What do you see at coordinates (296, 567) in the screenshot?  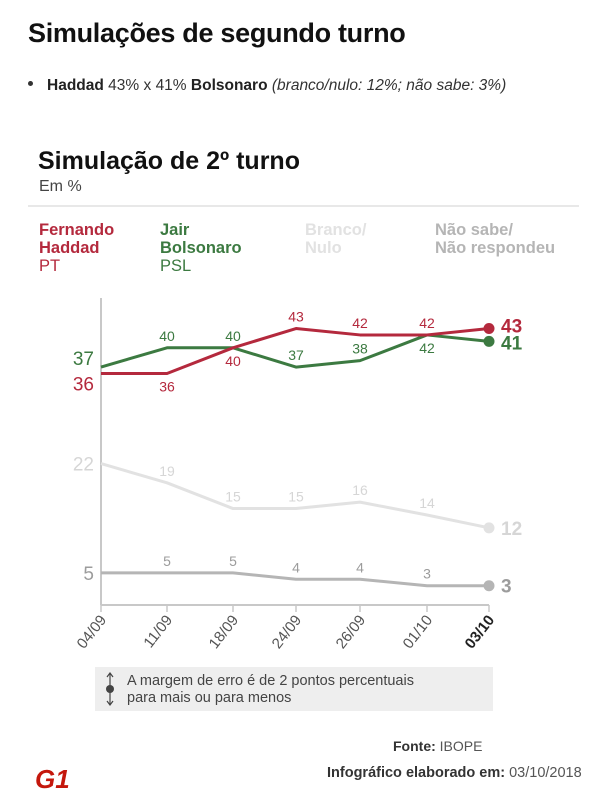 I see `data-label-naosabe-3: 4` at bounding box center [296, 567].